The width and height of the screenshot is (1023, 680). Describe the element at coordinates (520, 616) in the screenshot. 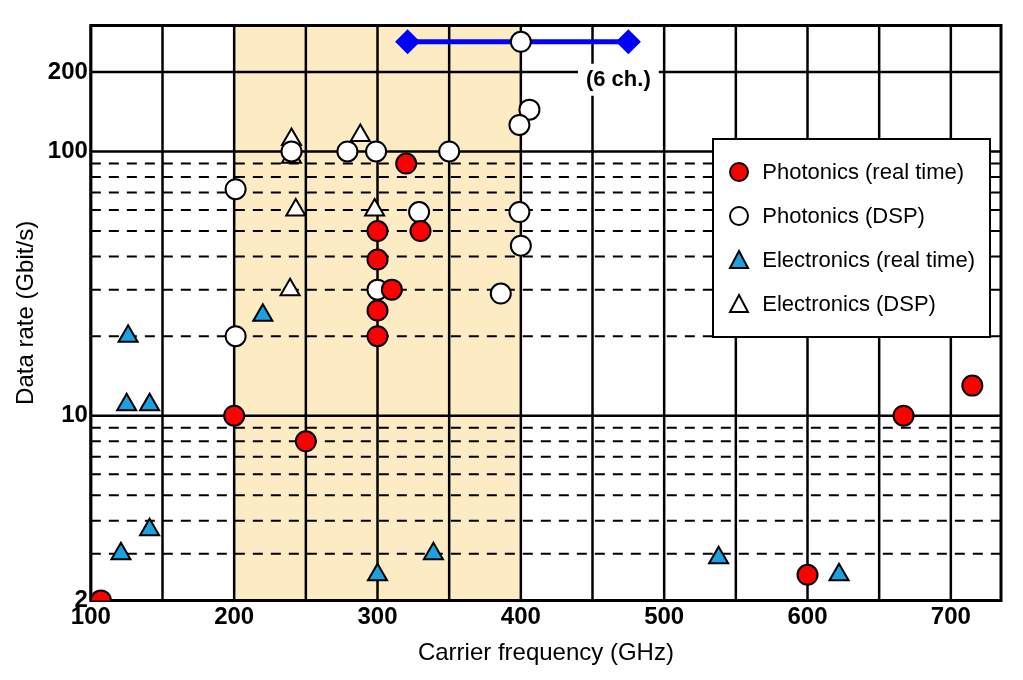

I see `x-tick-label: 400` at that location.